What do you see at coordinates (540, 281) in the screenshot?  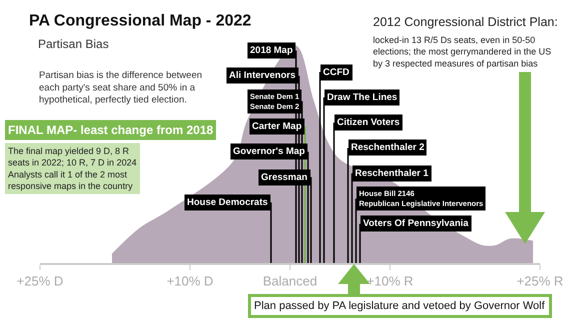 I see `x-tick-label: +25% R` at bounding box center [540, 281].